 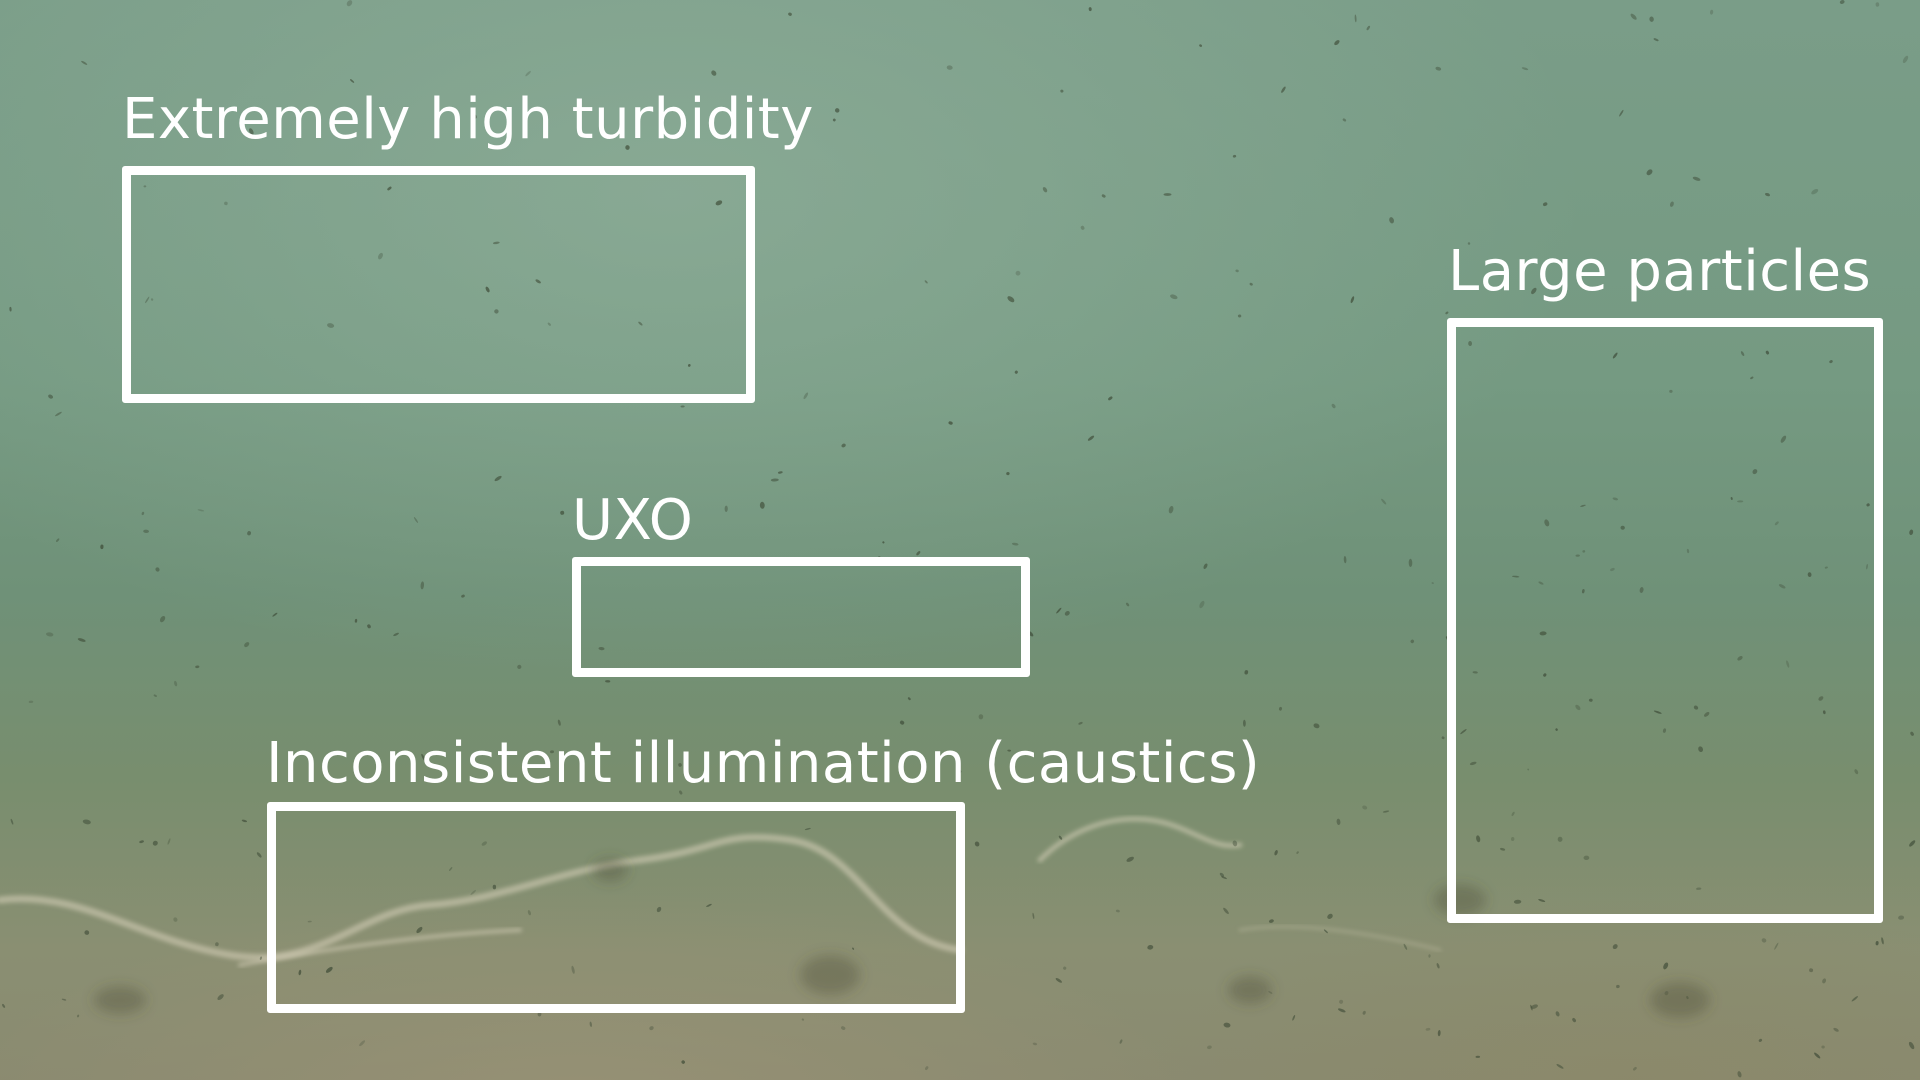 I want to click on turbidity-label: Extremely high turbidity, so click(x=468, y=119).